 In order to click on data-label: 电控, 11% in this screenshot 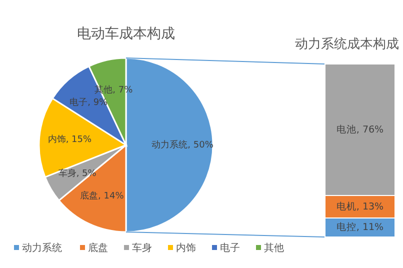, I will do `click(360, 227)`.